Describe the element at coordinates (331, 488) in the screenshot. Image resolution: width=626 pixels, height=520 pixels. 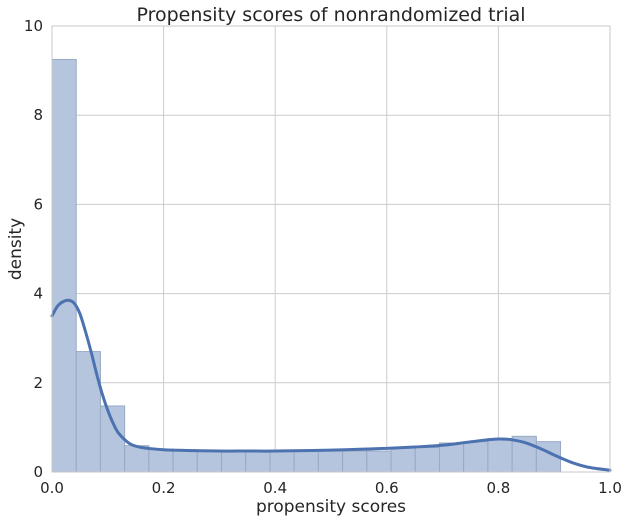
I see `x-tick-labels: 0.0 0.2 0.4 0.6 0.8 1.0` at that location.